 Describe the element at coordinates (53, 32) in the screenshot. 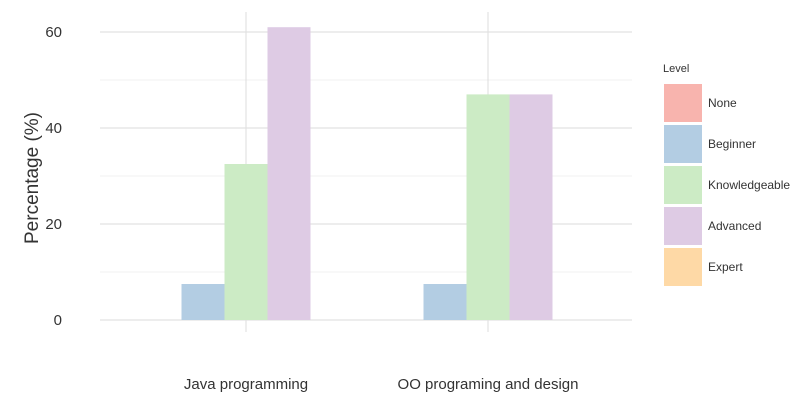

I see `y-tick-label: 60` at that location.